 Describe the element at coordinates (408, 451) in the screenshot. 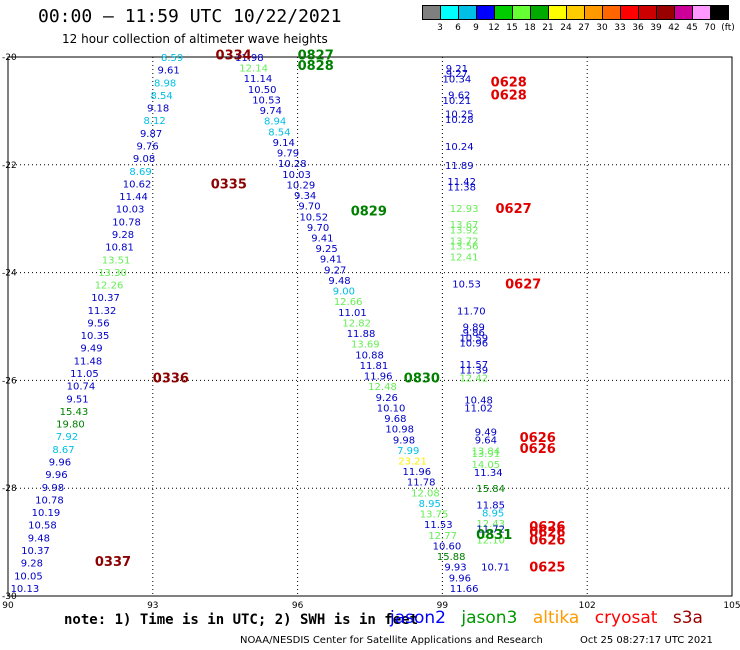

I see `wave-height-label: 7.99` at that location.